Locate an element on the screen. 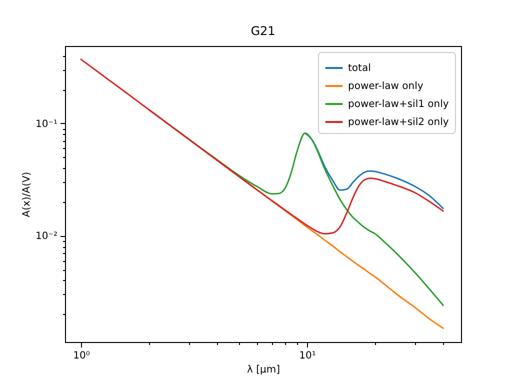 The width and height of the screenshot is (512, 384). legend-label: total is located at coordinates (359, 68).